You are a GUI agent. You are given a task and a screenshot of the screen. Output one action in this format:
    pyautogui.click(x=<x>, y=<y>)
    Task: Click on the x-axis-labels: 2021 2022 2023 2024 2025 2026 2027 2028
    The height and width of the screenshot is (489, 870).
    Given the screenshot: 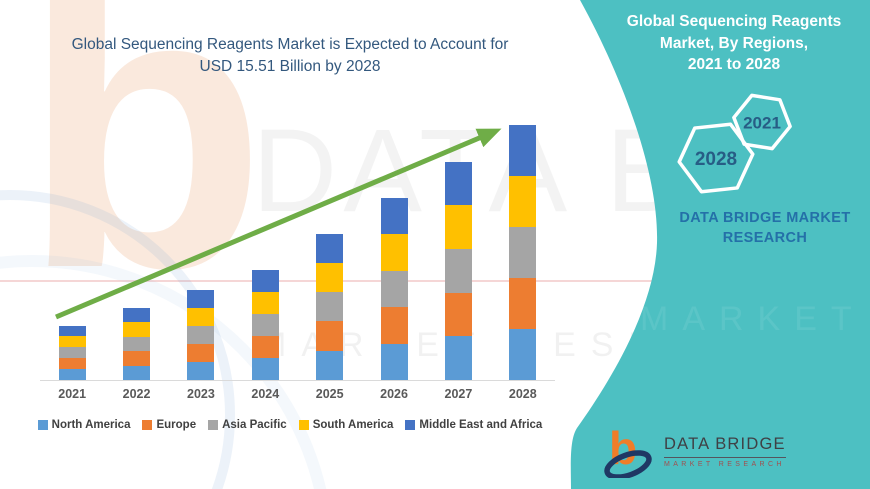 What is the action you would take?
    pyautogui.click(x=297, y=394)
    